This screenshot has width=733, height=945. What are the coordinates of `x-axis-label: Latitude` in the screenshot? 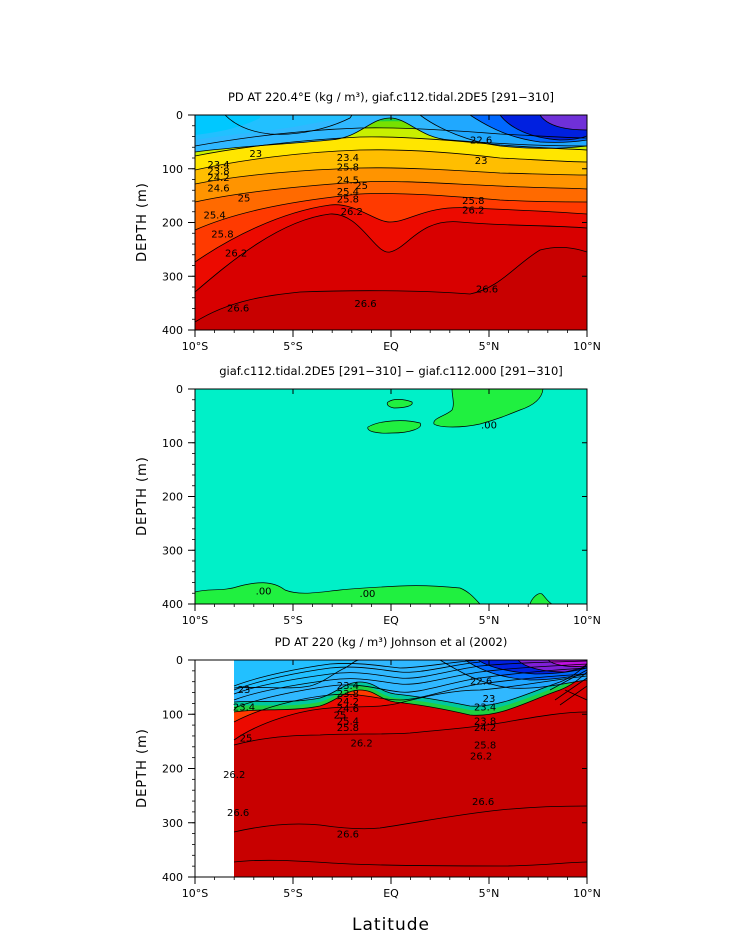 It's located at (391, 925).